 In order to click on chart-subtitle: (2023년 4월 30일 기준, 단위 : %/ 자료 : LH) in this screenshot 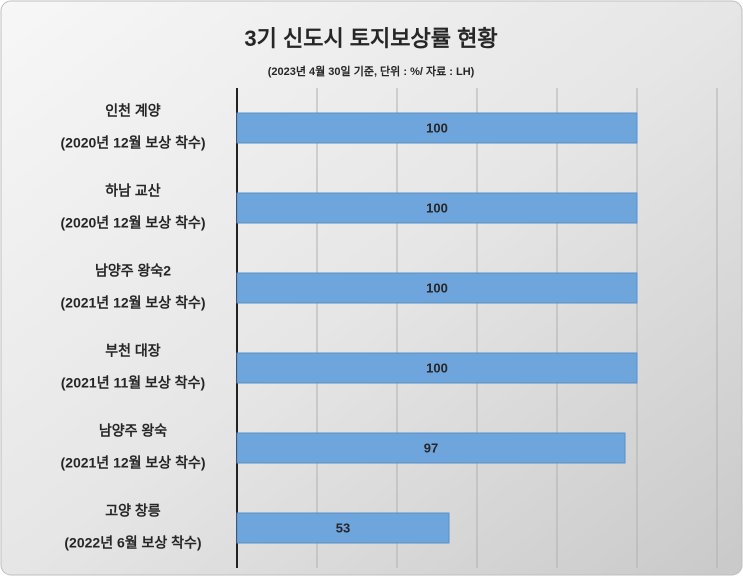, I will do `click(371, 71)`.